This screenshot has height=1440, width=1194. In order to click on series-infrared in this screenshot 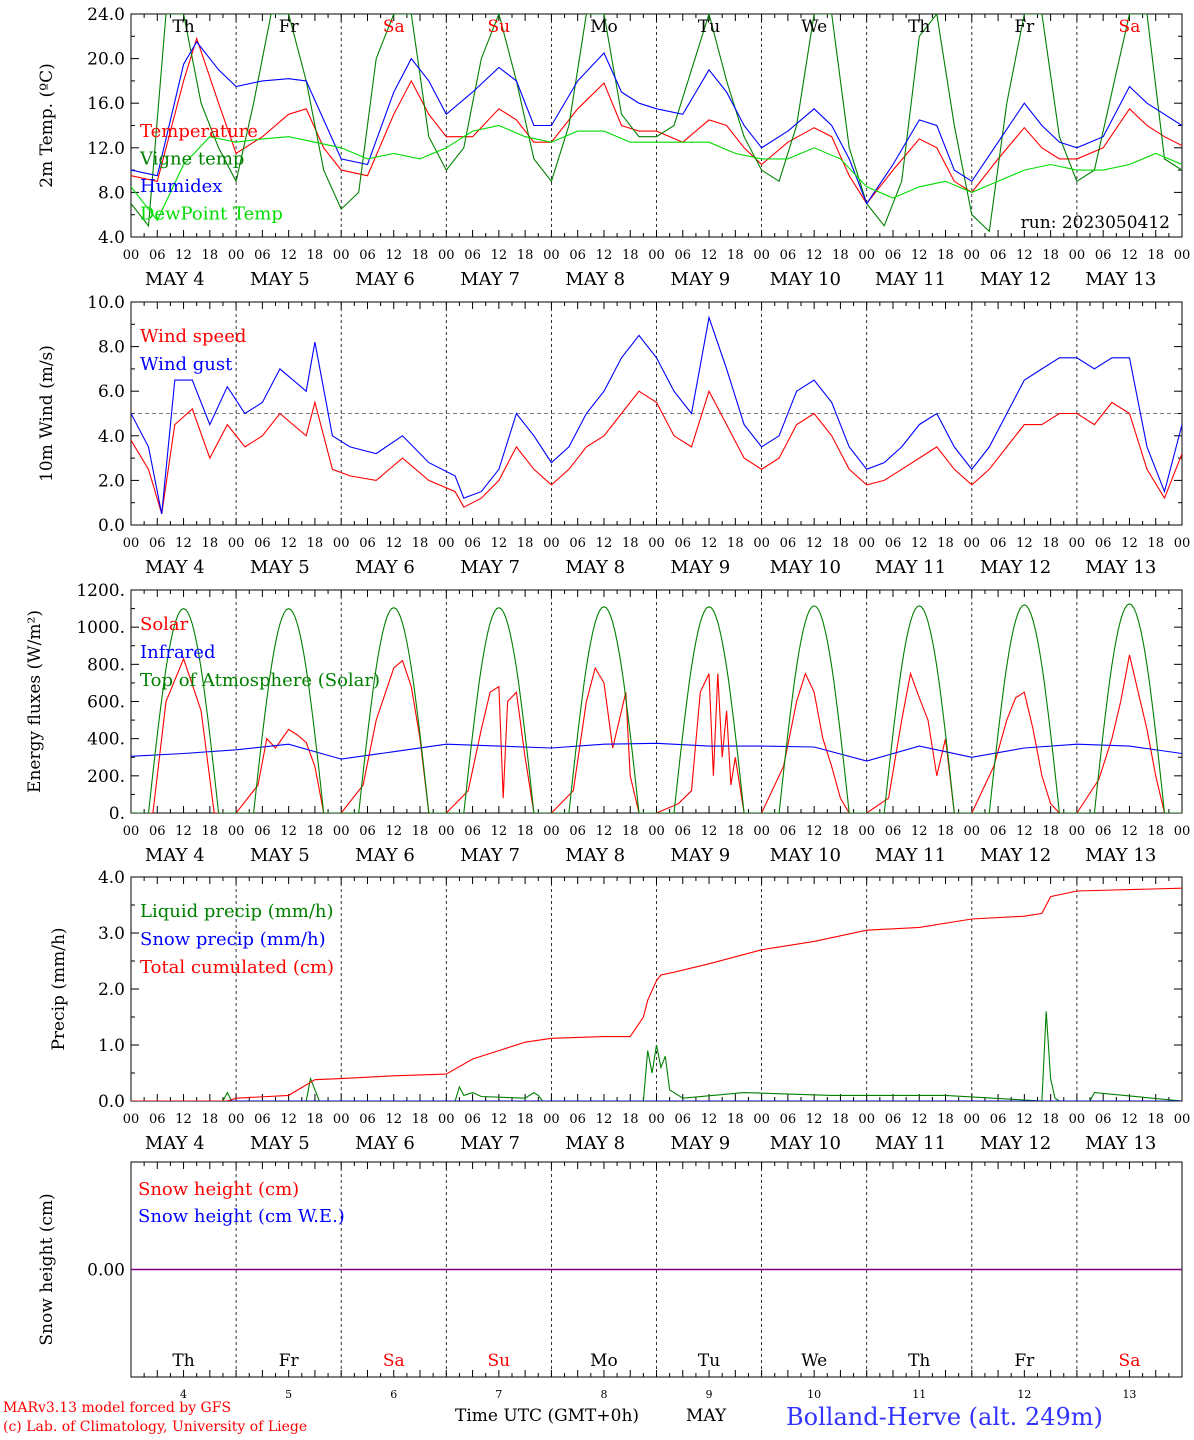, I will do `click(656, 752)`.